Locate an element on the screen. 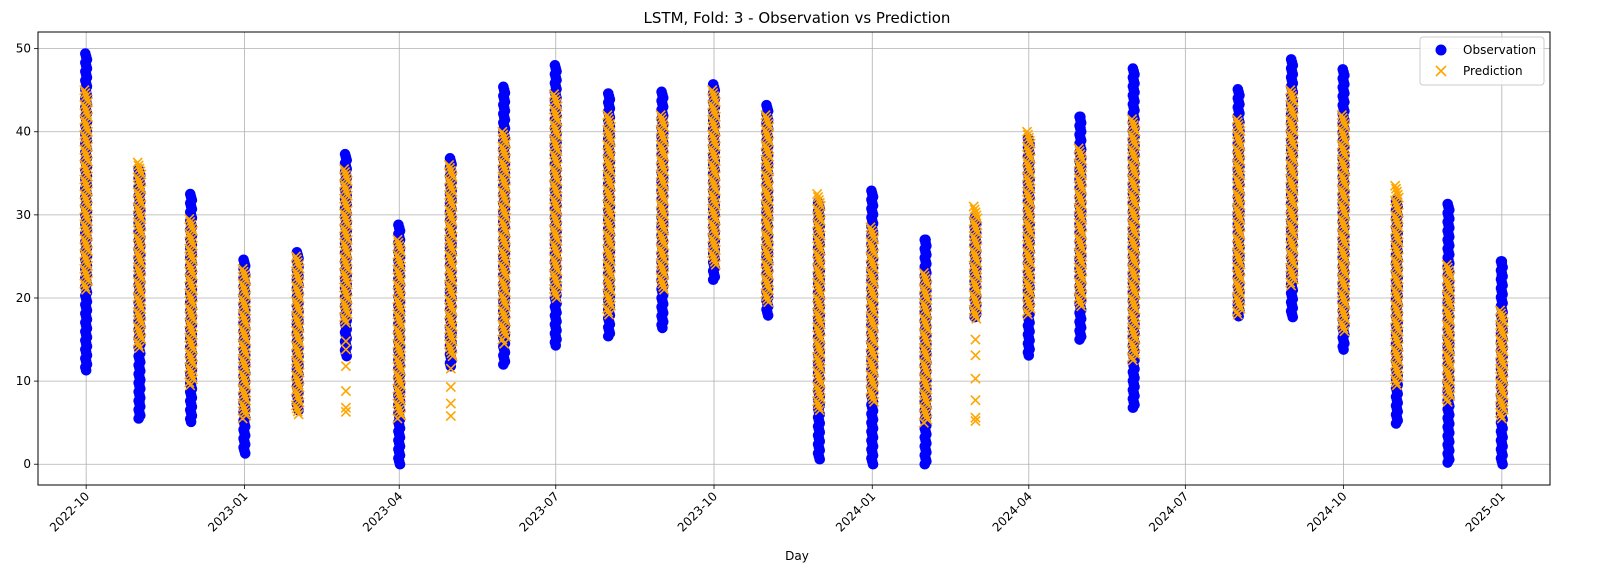 The image size is (1597, 584). x-tick-label: 2025-01 is located at coordinates (1485, 511).